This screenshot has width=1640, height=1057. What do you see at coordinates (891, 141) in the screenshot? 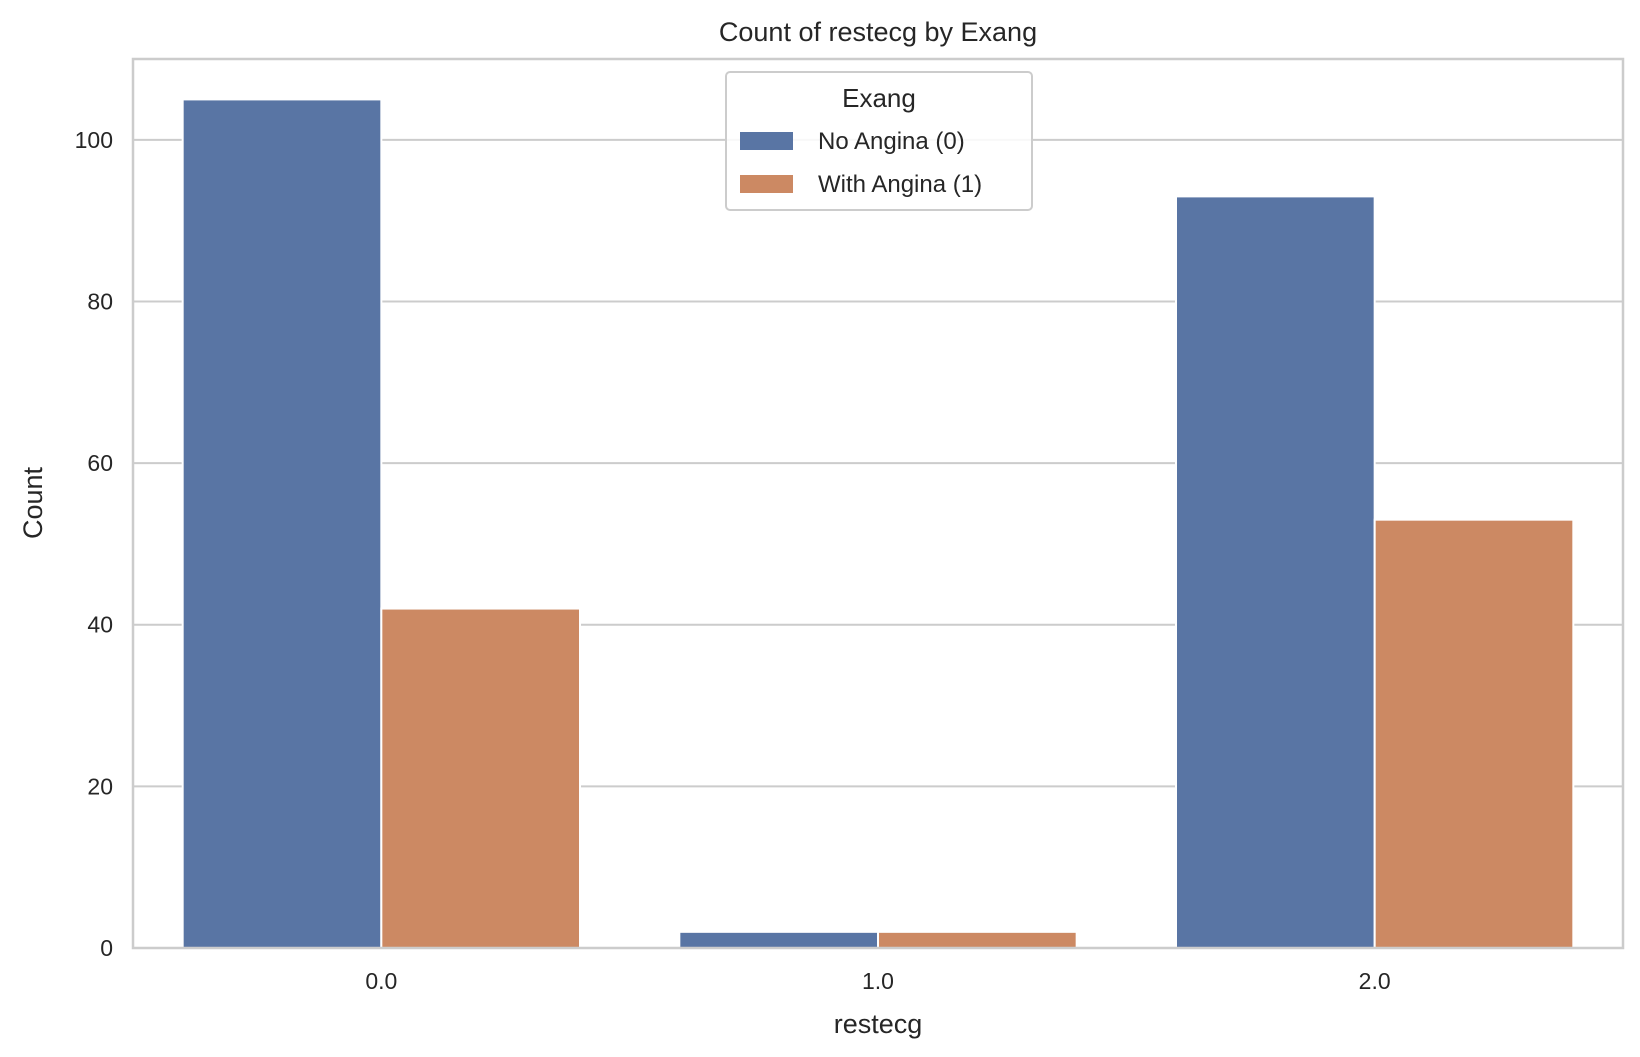
I see `legend-label-no-angina: No Angina (0)` at bounding box center [891, 141].